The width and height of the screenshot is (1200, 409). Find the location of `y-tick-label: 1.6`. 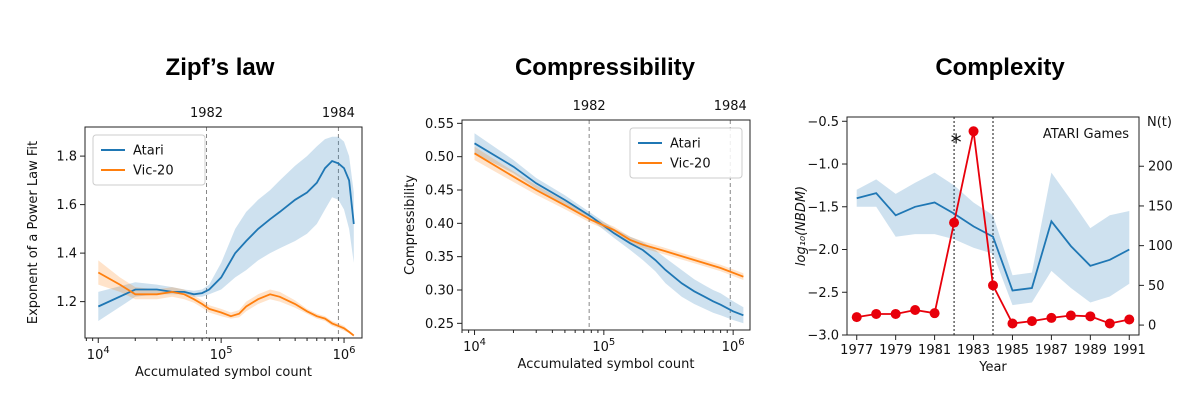

y-tick-label: 1.6 is located at coordinates (66, 205).